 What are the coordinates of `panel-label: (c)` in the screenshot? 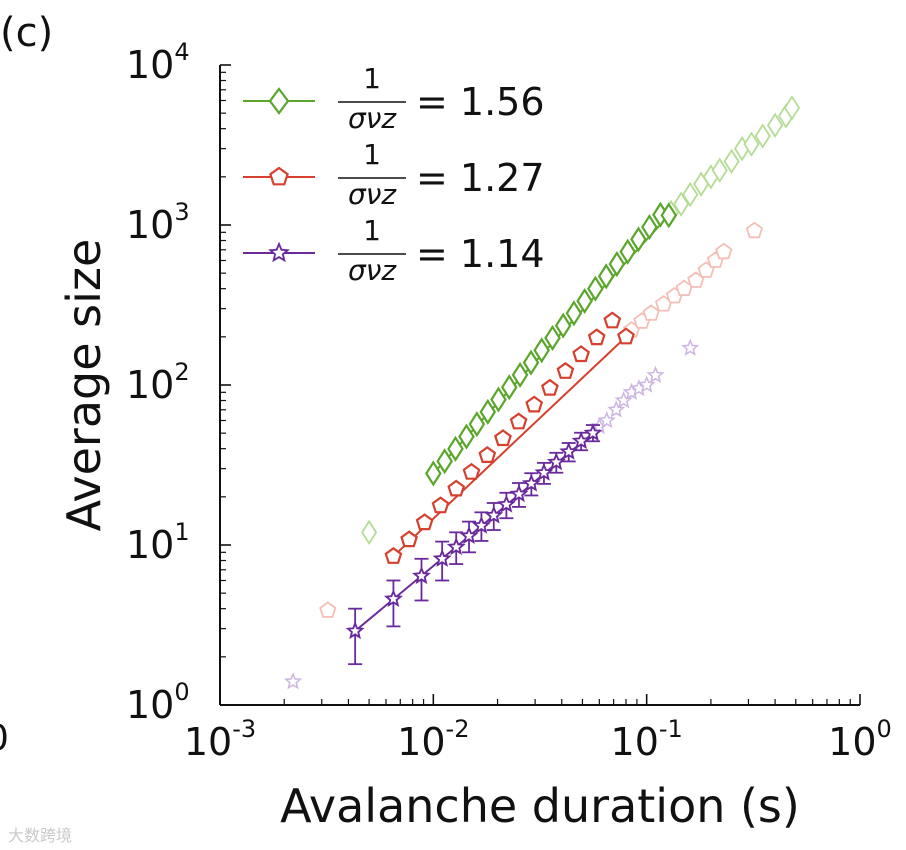 It's located at (27, 33).